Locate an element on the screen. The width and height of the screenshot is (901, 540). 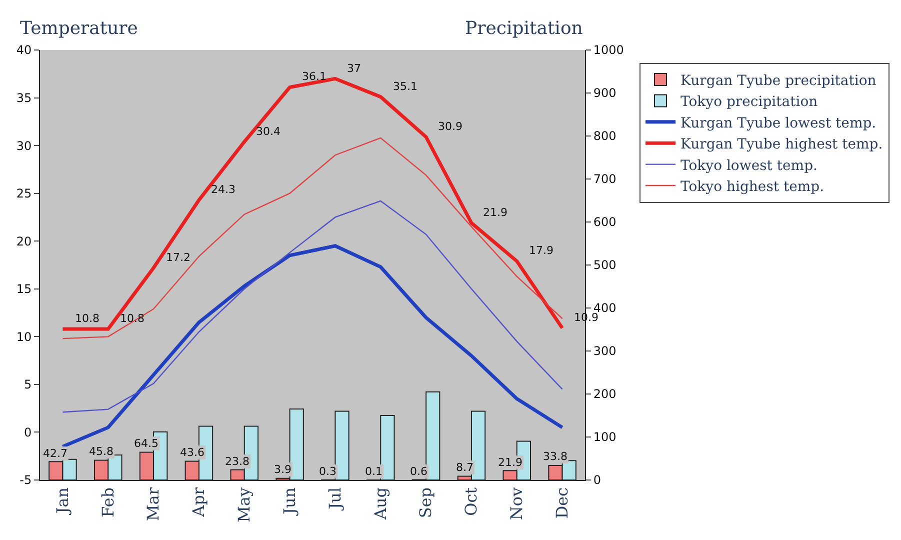
y2-tick-label: 500 is located at coordinates (604, 265).